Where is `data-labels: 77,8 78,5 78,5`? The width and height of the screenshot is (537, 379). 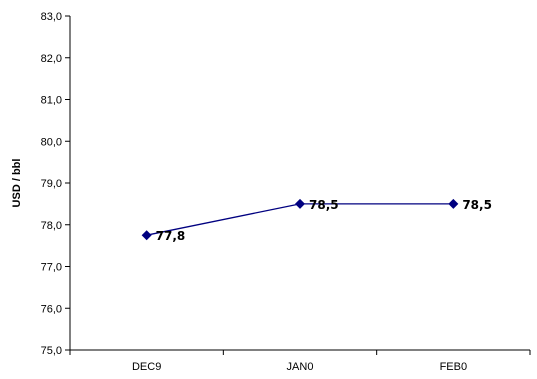 data-labels: 77,8 78,5 78,5 is located at coordinates (324, 220).